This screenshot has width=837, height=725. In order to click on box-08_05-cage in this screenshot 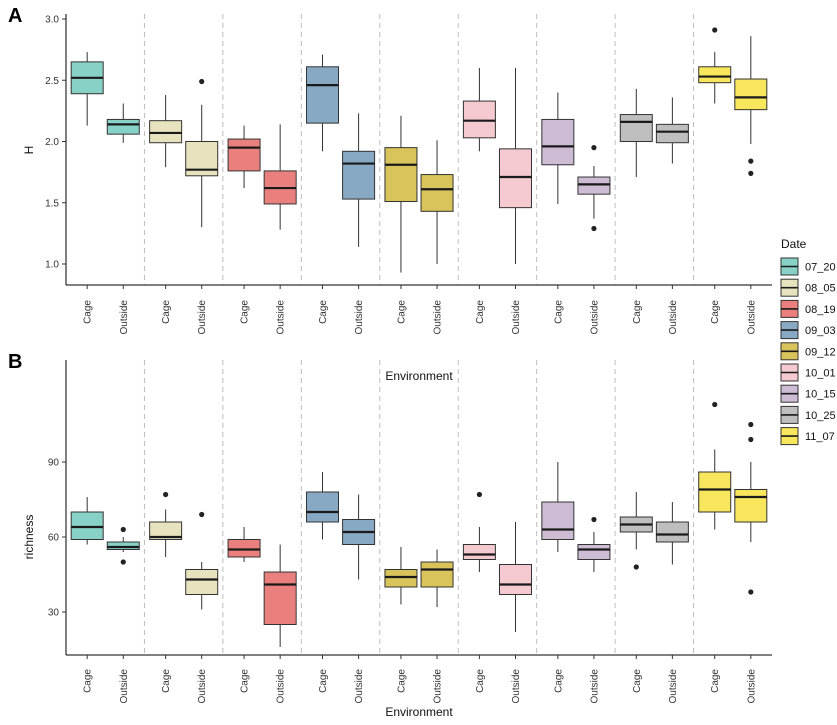, I will do `click(166, 524)`.